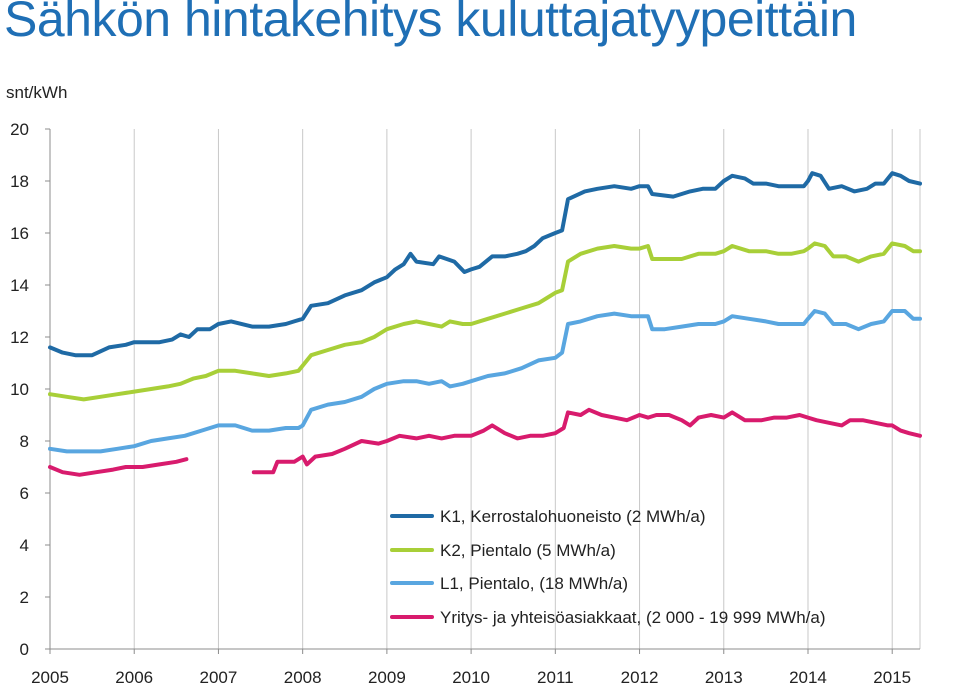  Describe the element at coordinates (24, 649) in the screenshot. I see `y-tick-label: 0` at that location.